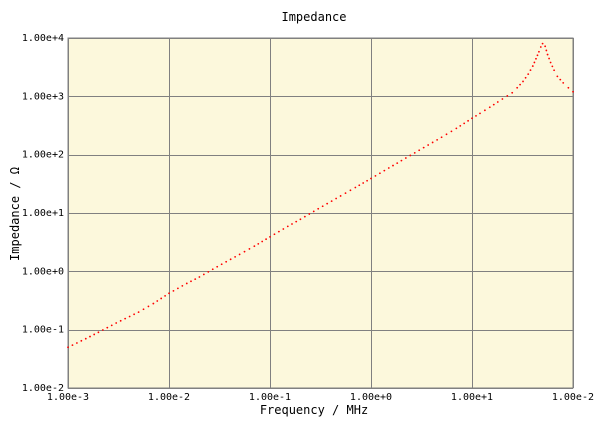 Image resolution: width=598 pixels, height=421 pixels. What do you see at coordinates (43, 330) in the screenshot?
I see `y-tick-label: 1.00e-1` at bounding box center [43, 330].